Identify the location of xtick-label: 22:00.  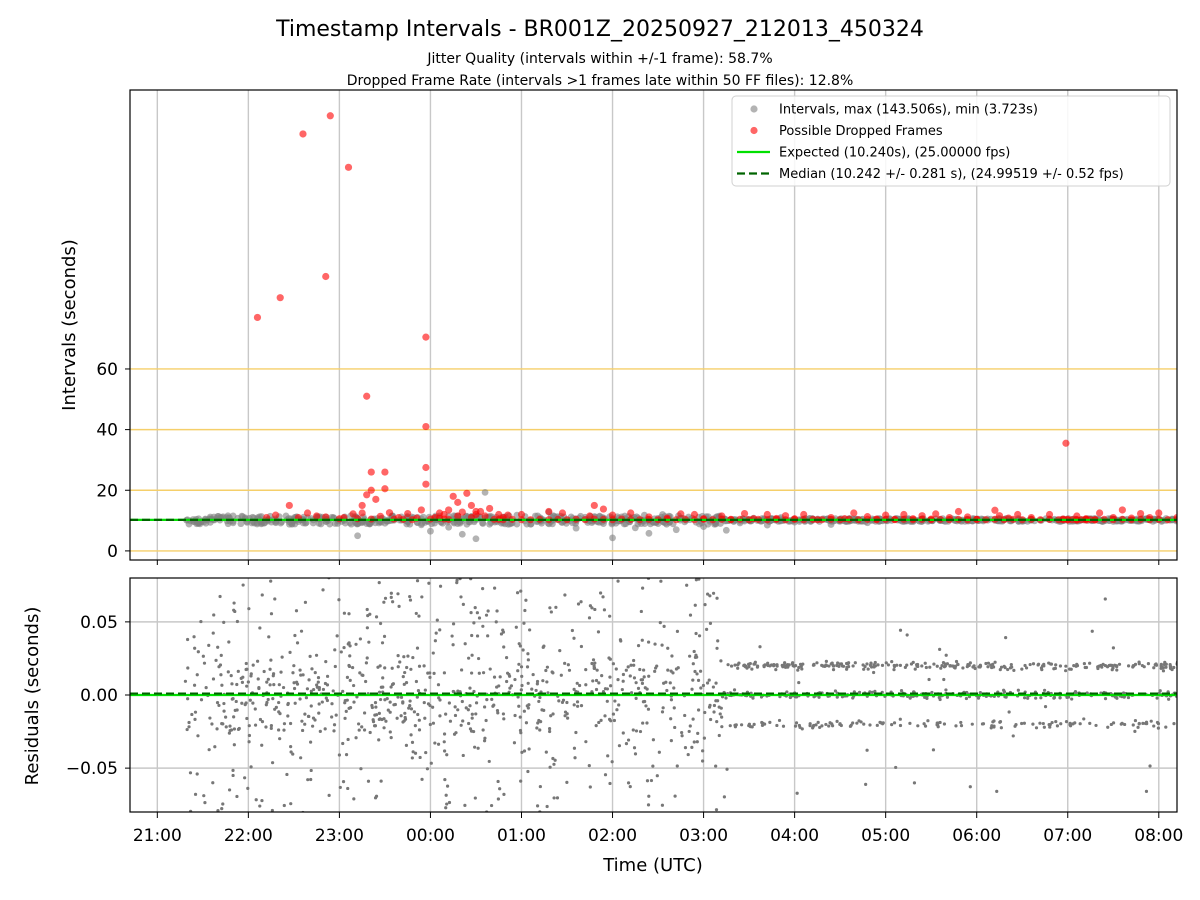
(248, 836).